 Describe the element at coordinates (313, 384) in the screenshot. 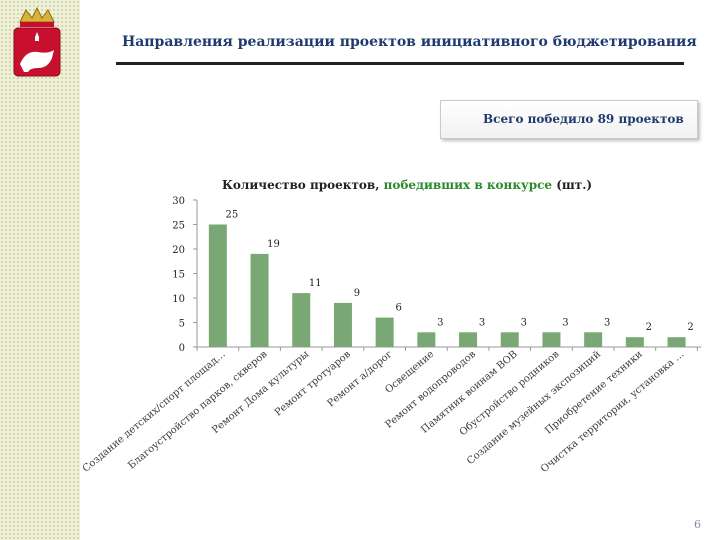

I see `x-category-label: Ремонт тротуаров` at that location.